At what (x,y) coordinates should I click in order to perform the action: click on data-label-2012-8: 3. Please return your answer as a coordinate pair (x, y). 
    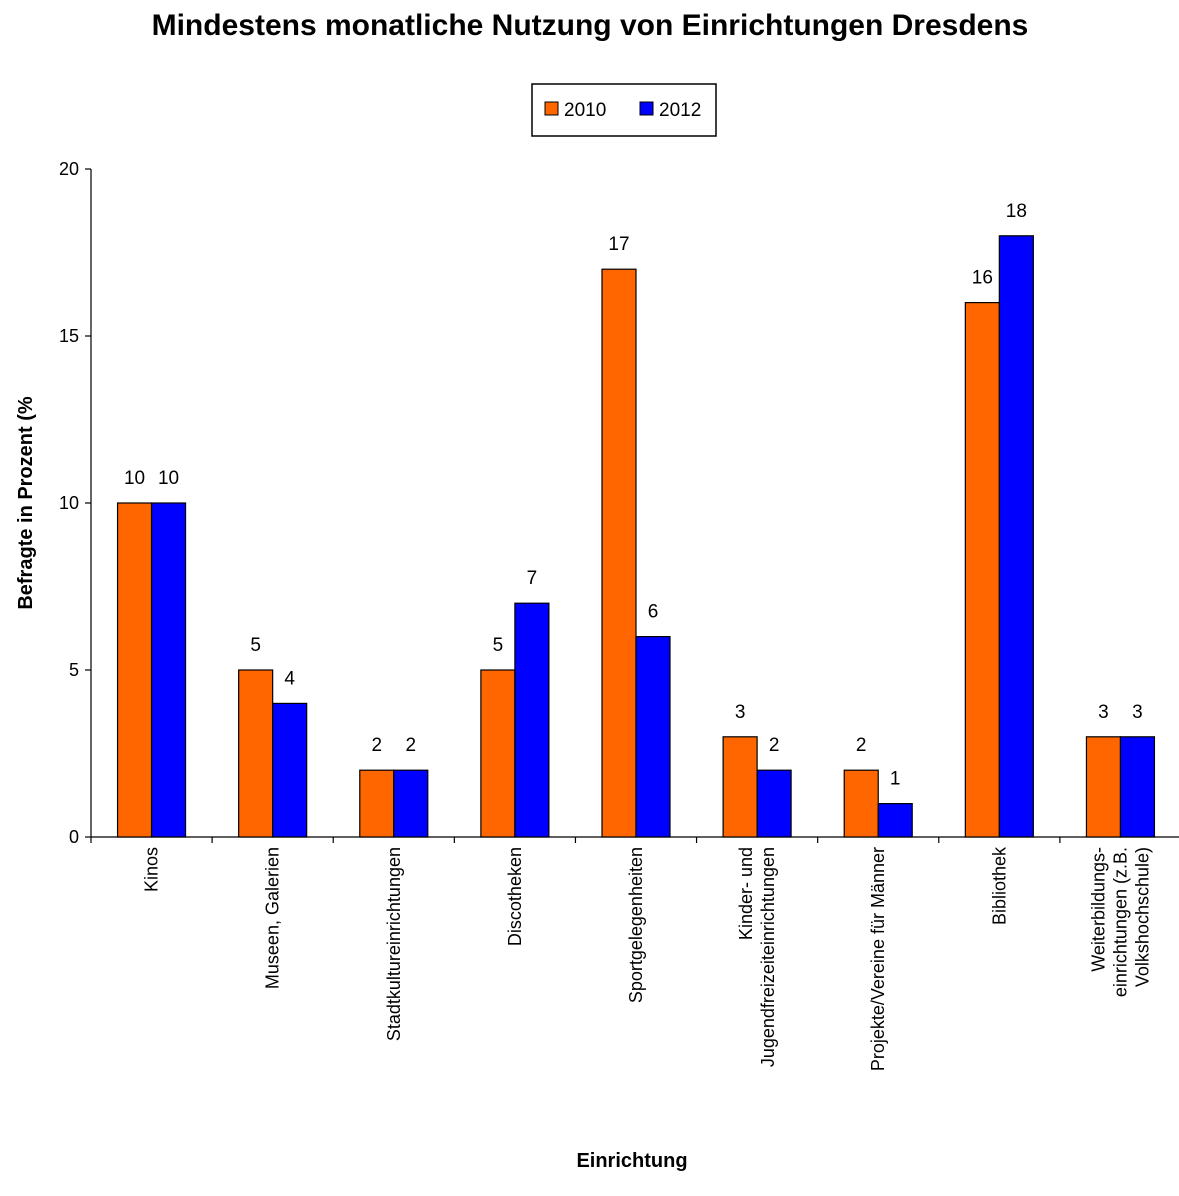
    Looking at the image, I should click on (1137, 712).